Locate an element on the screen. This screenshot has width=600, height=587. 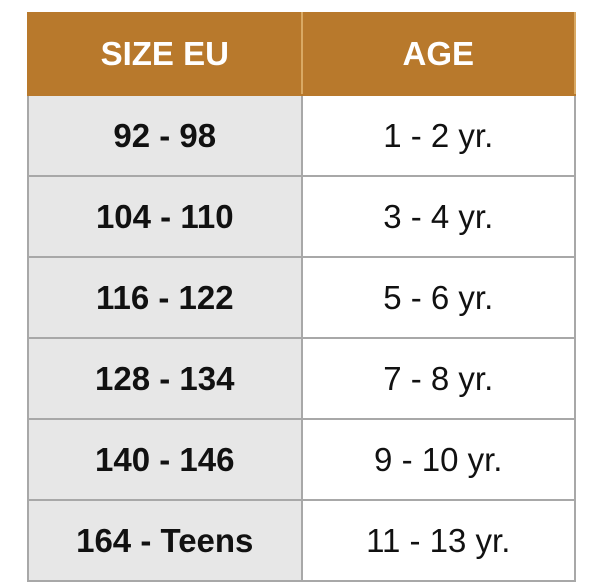
table-row: 104 - 110 3 - 4 yr. is located at coordinates (301, 216).